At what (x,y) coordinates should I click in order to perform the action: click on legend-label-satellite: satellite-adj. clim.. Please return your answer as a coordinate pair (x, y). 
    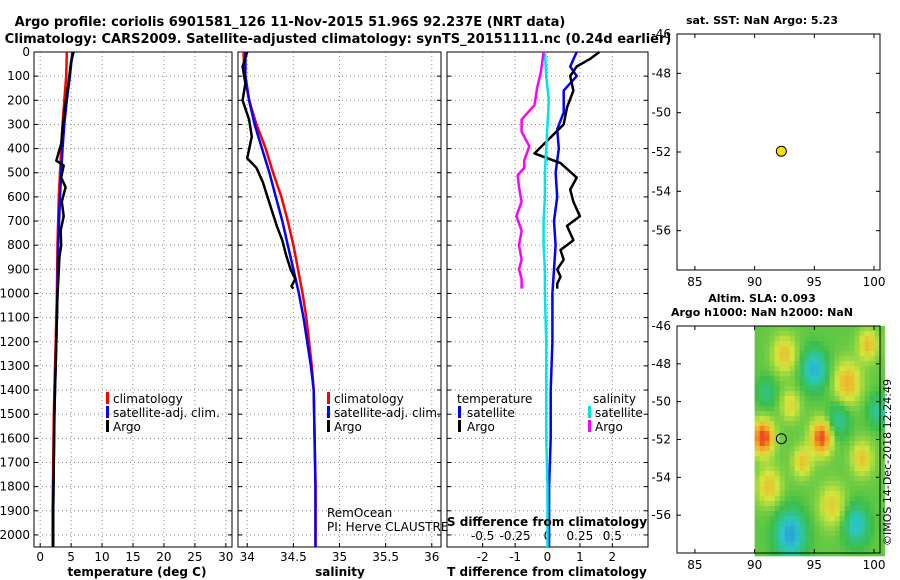
    Looking at the image, I should click on (166, 413).